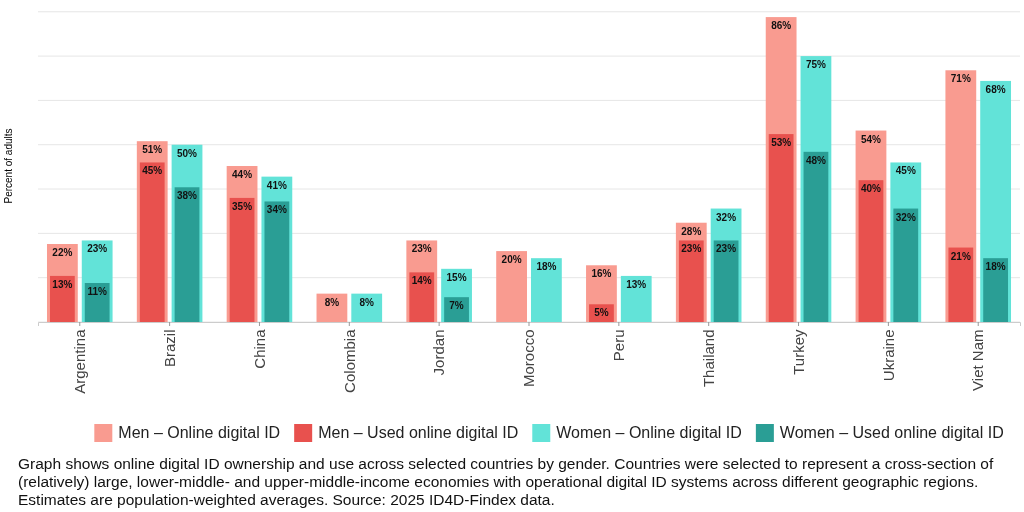 The height and width of the screenshot is (512, 1024). Describe the element at coordinates (349, 360) in the screenshot. I see `x-tick-label: Colombia` at that location.